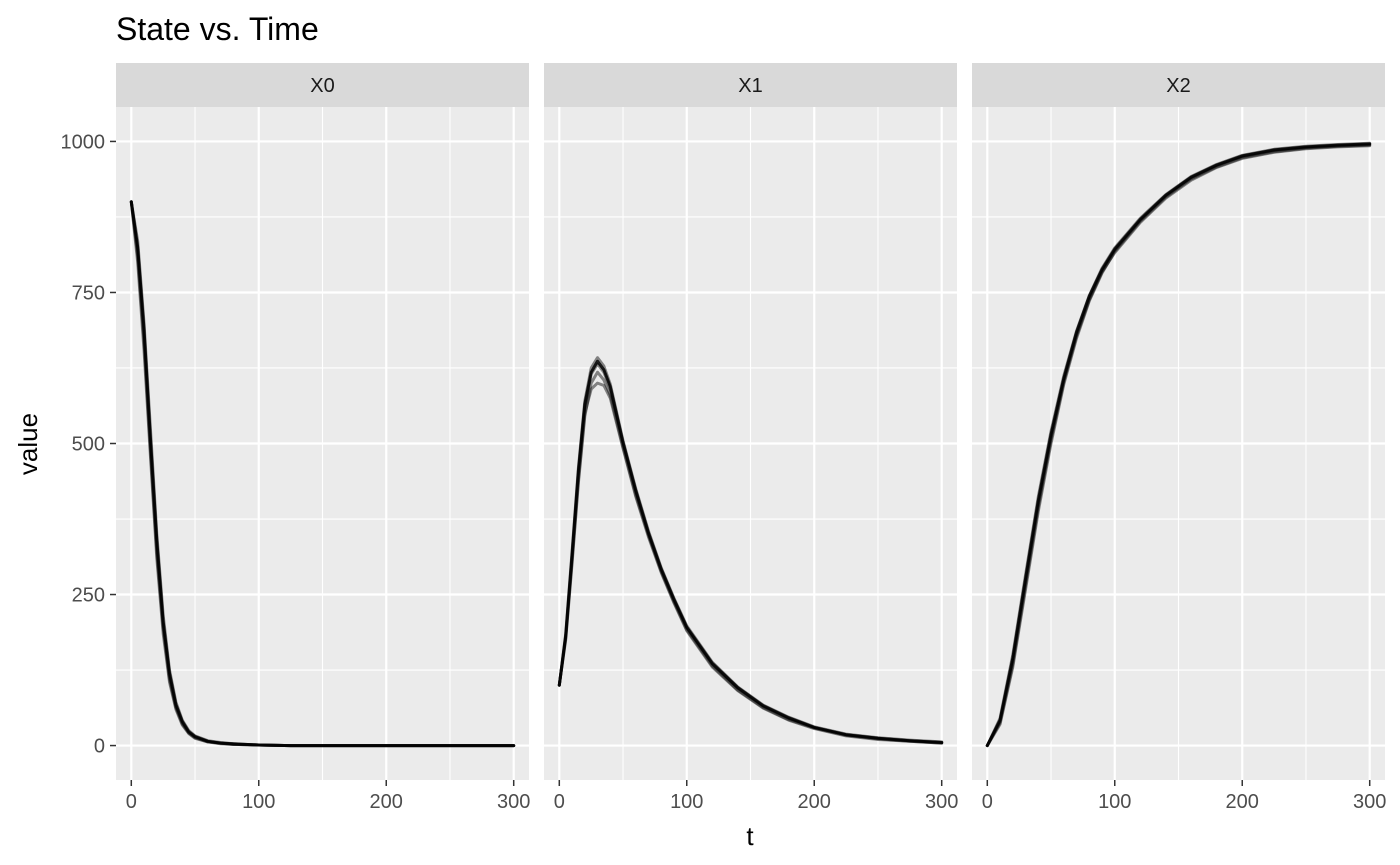 This screenshot has width=1400, height=865. Describe the element at coordinates (88, 596) in the screenshot. I see `y-tick-label: 250` at that location.